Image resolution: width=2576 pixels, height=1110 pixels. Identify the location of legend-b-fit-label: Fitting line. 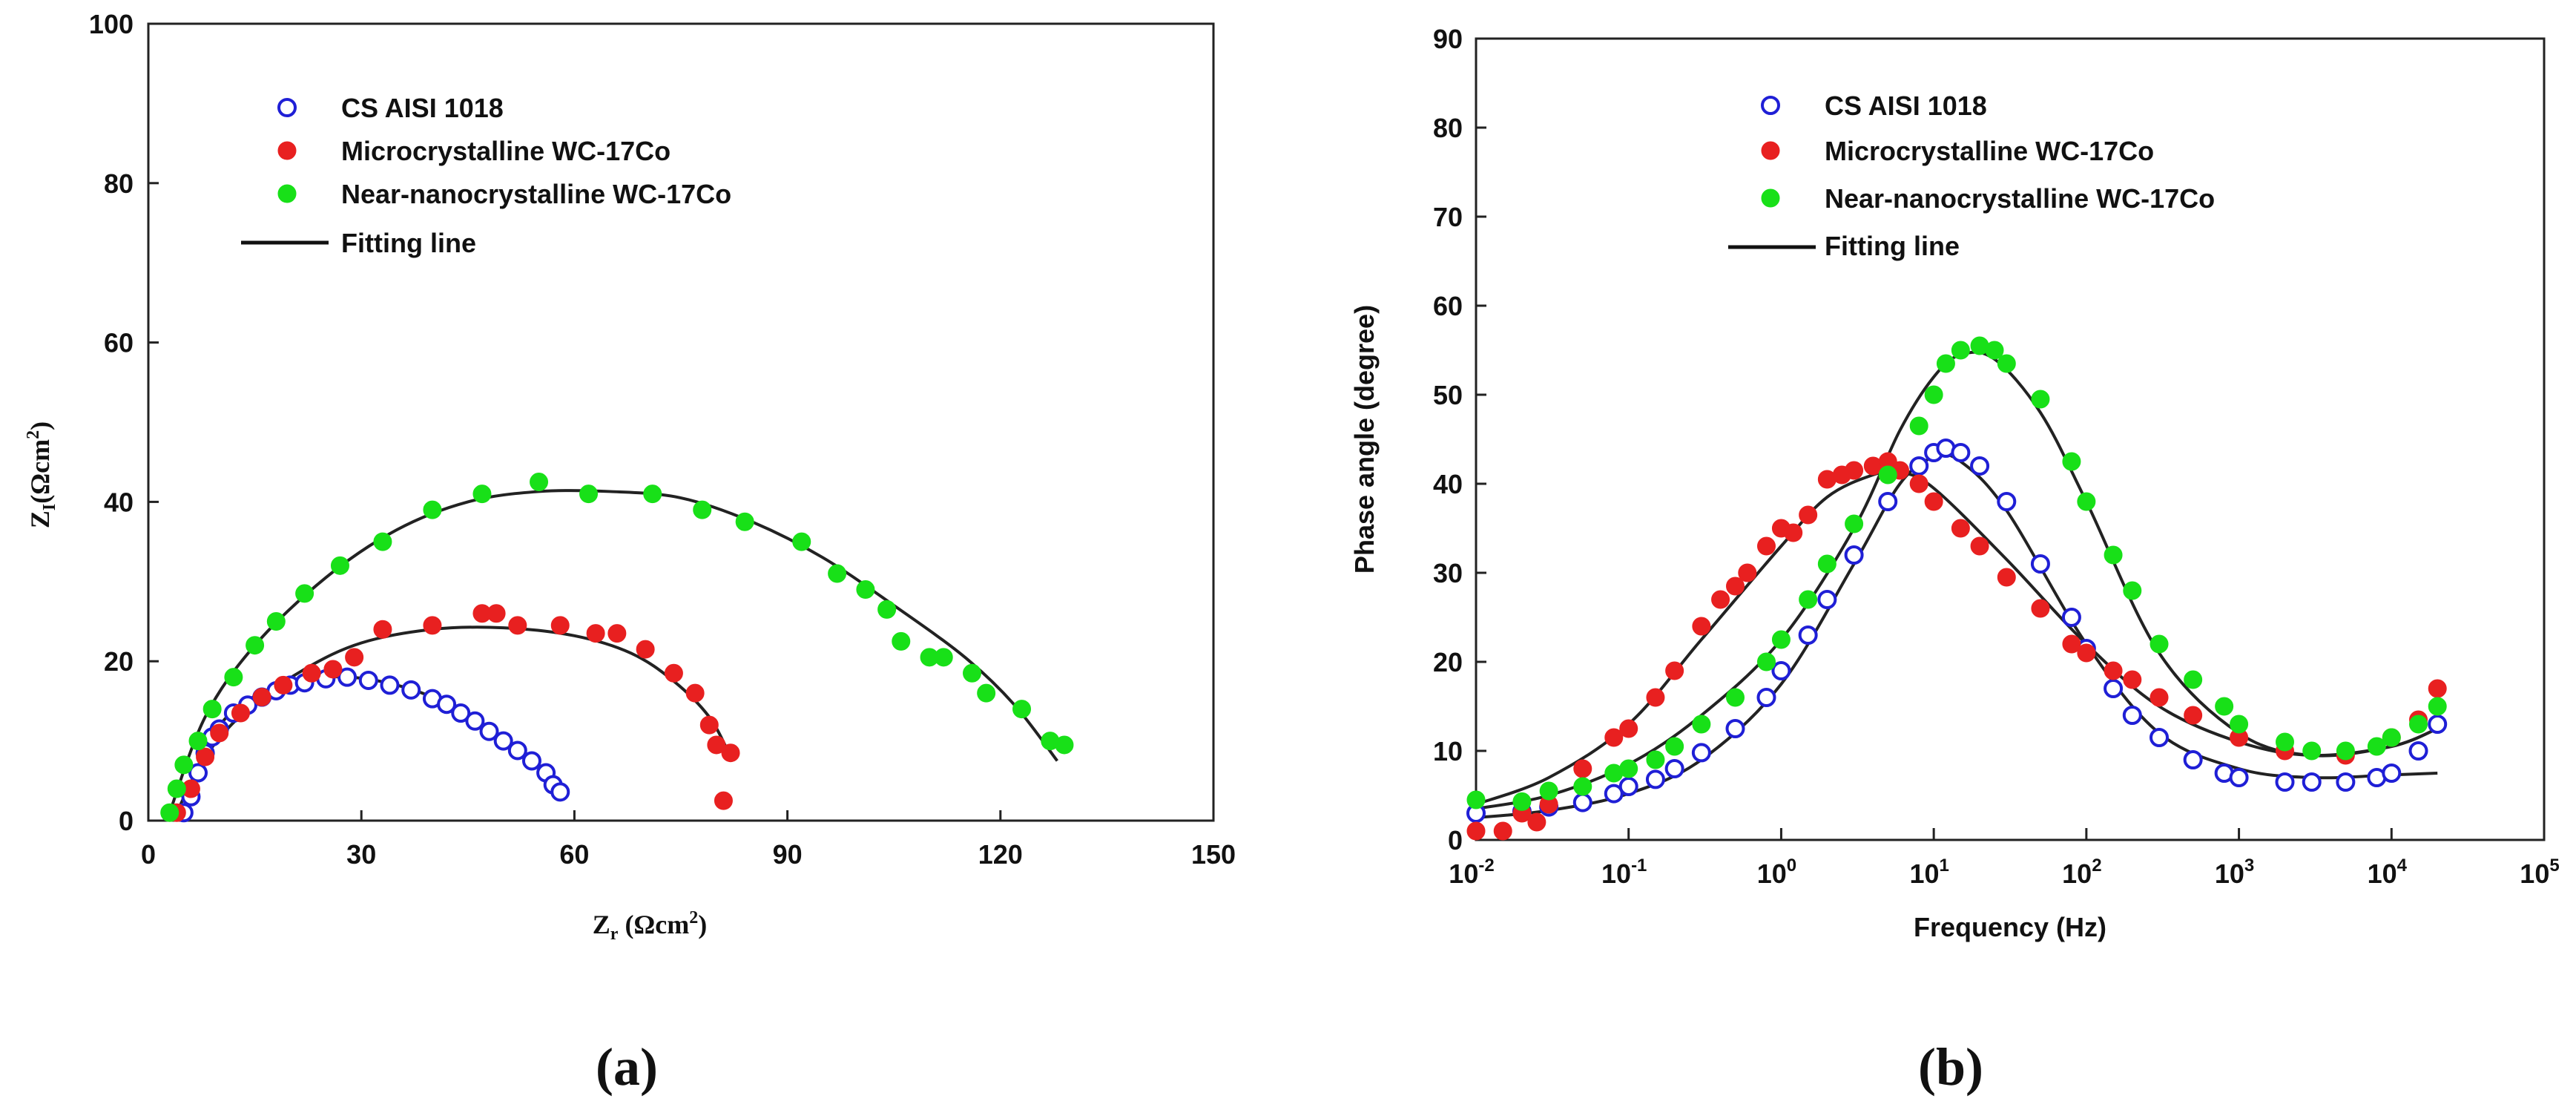
(1892, 246).